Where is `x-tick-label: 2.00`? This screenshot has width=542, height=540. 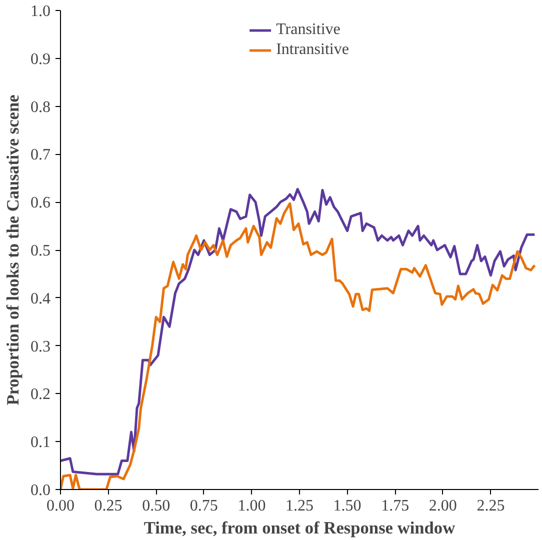
x-tick-label: 2.00 is located at coordinates (442, 506).